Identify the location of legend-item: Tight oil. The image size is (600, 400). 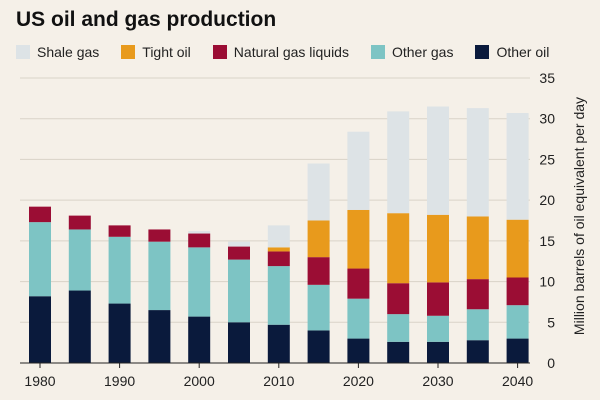
(156, 52).